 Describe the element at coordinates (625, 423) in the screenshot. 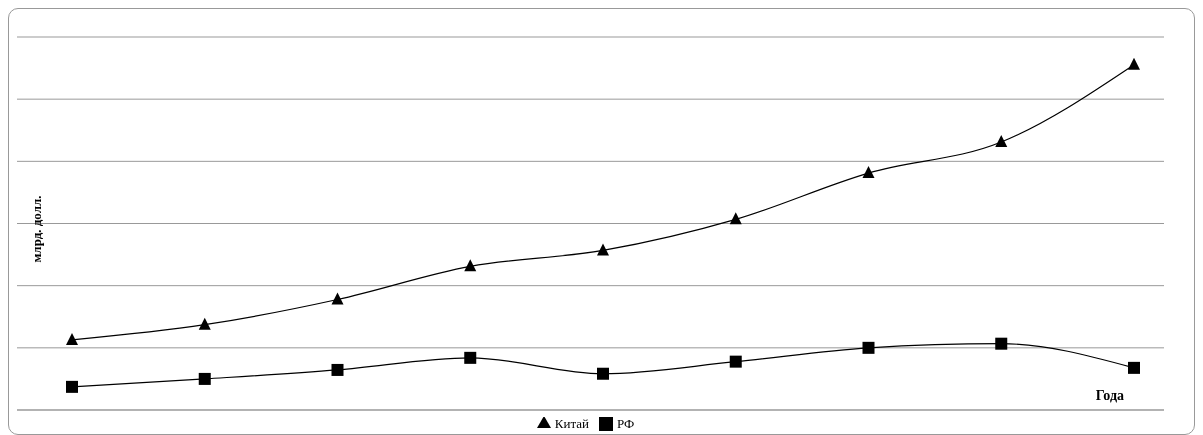

I see `legend-label: РФ` at that location.